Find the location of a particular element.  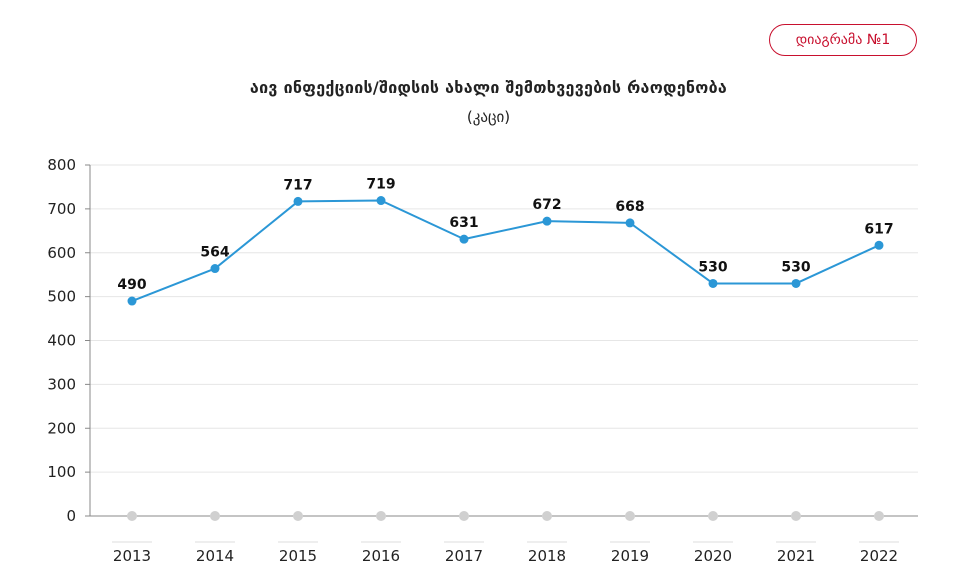

data-label: 631 is located at coordinates (463, 223).